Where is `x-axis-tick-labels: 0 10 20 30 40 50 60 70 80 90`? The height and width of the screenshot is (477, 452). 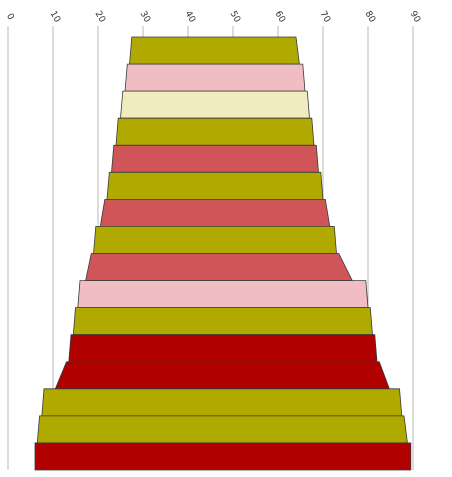 x-axis-tick-labels: 0 10 20 30 40 50 60 70 80 90 is located at coordinates (213, 17).